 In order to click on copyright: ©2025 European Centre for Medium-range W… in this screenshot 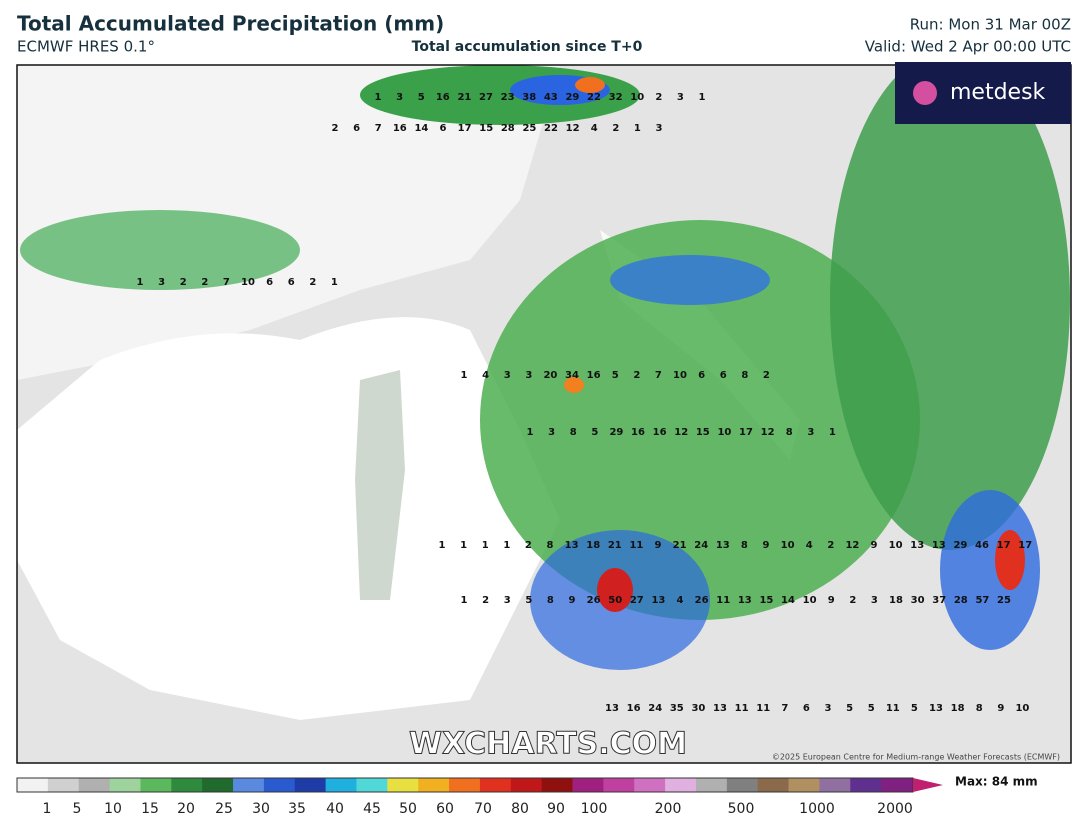, I will do `click(916, 757)`.